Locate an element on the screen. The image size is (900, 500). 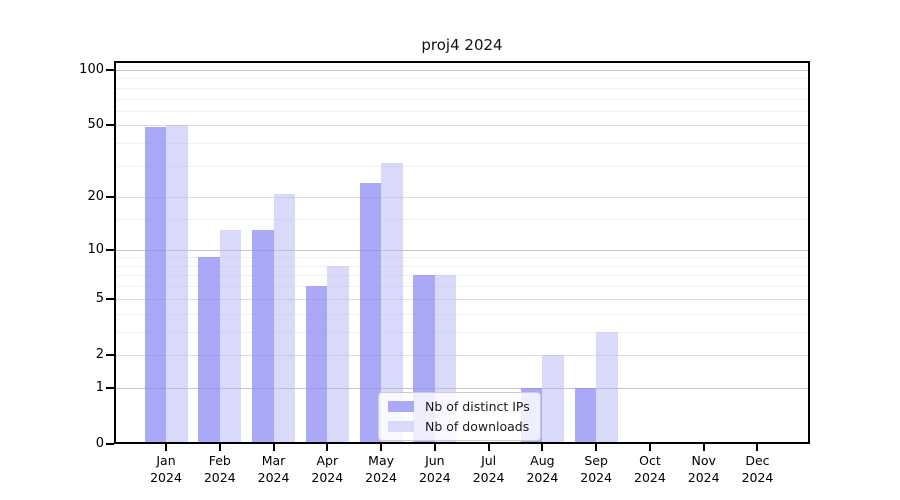
legend: Nb of distinct IPs Nb of downloads is located at coordinates (459, 416).